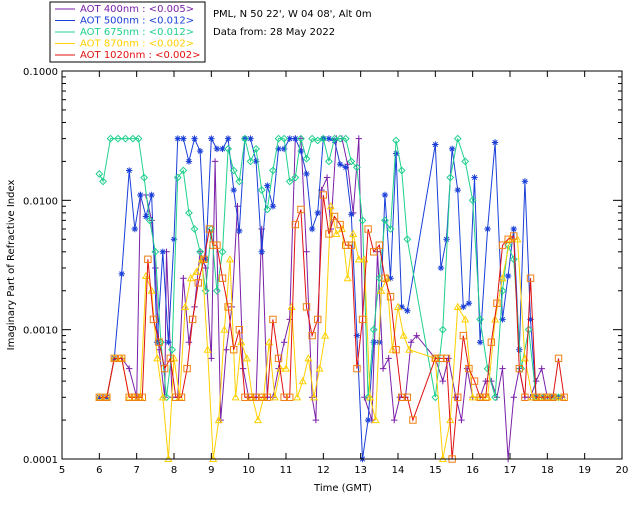 This screenshot has height=512, width=640. Describe the element at coordinates (174, 470) in the screenshot. I see `x-tick-label: 8` at that location.